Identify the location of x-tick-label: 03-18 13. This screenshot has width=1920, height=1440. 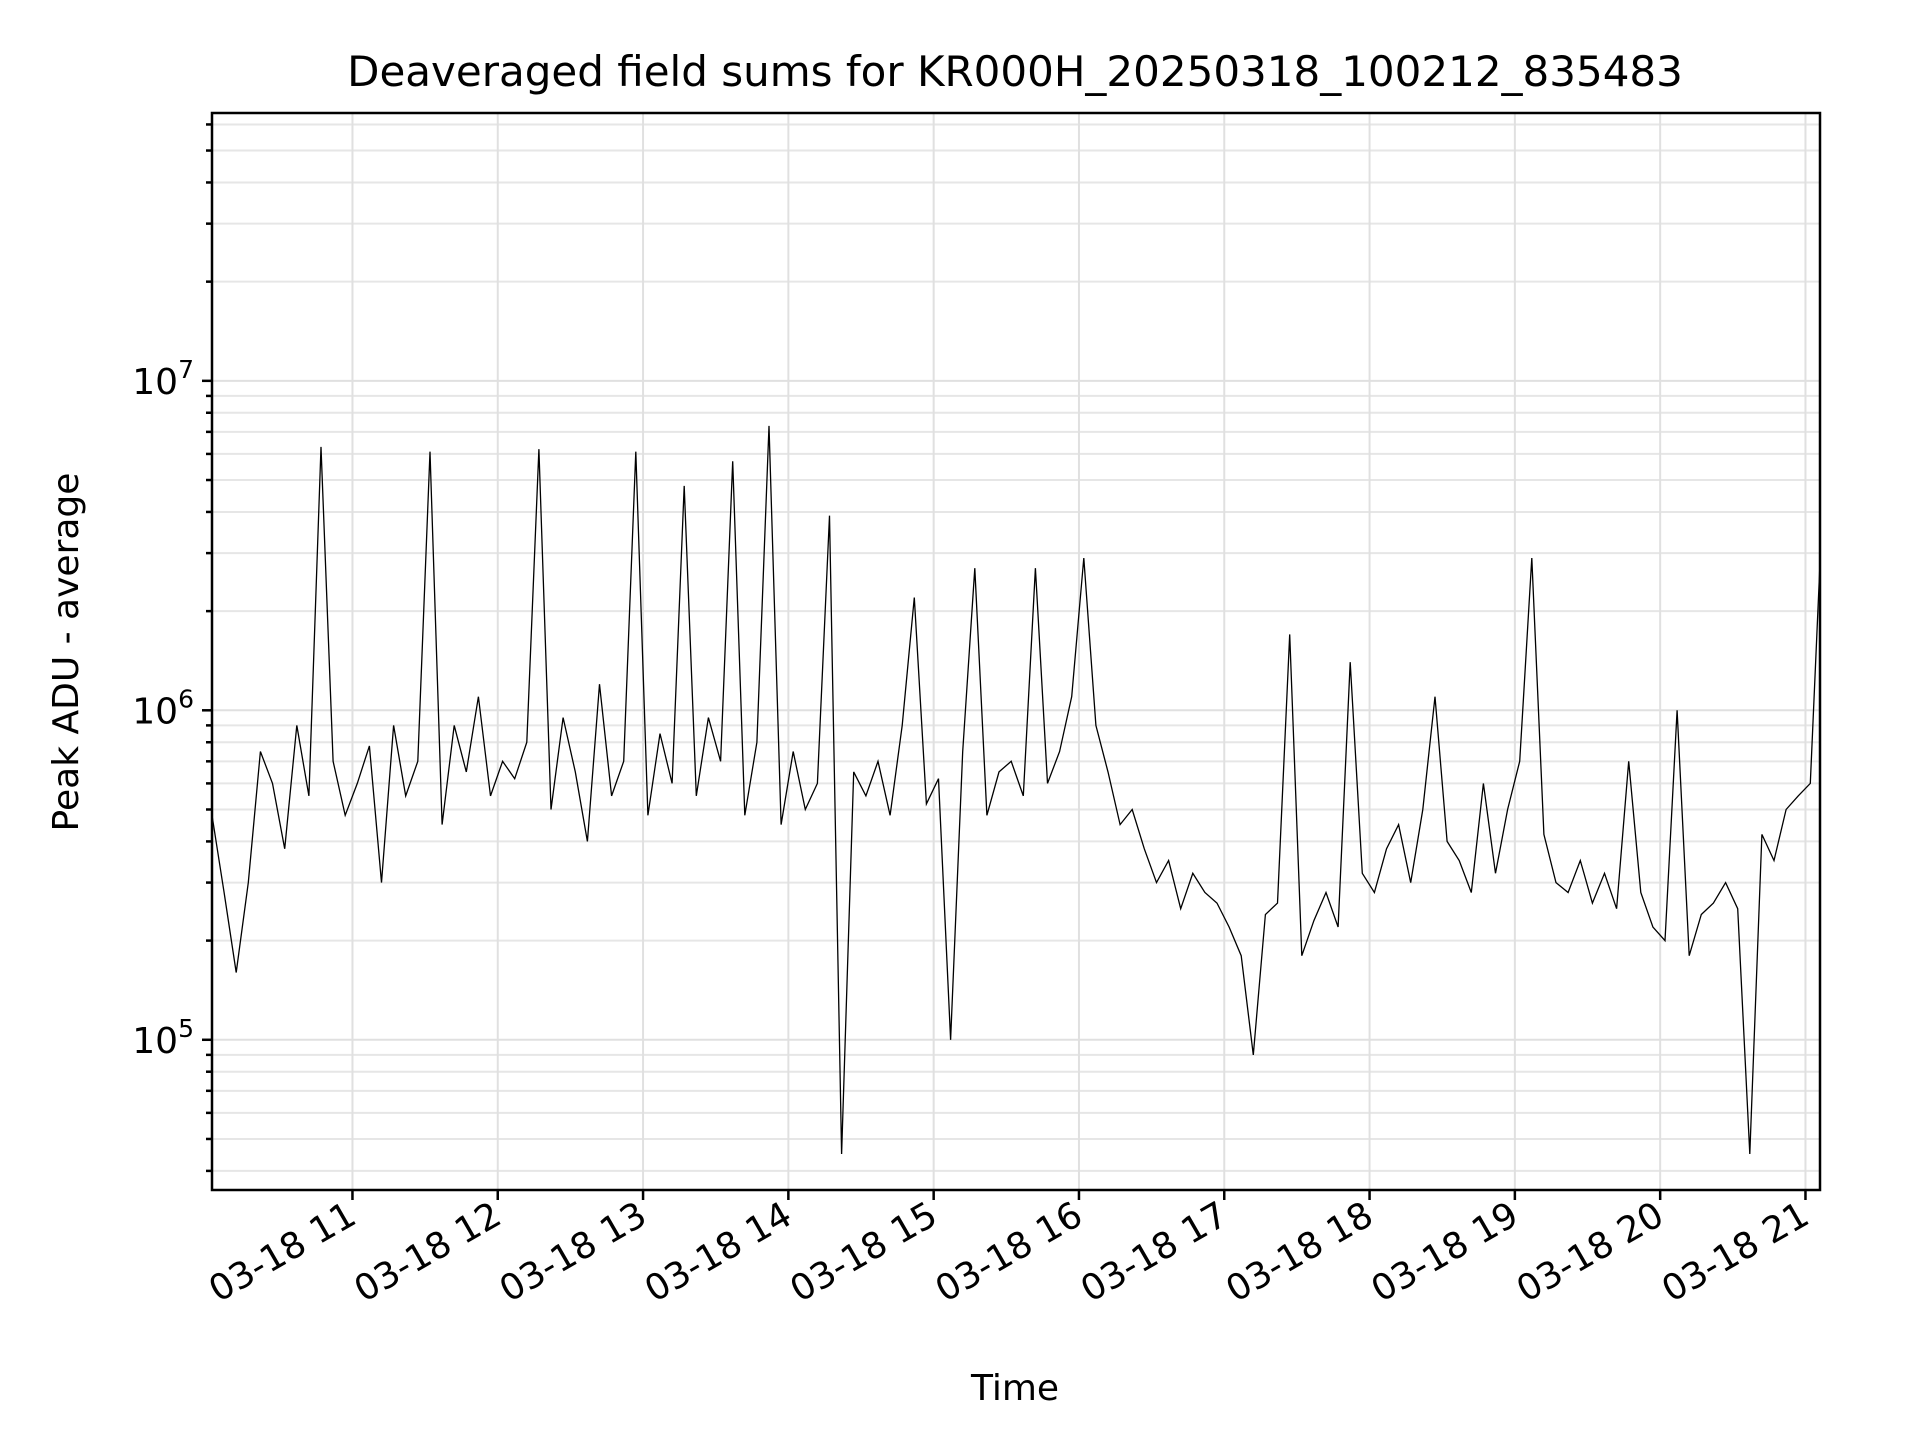
(573, 1252).